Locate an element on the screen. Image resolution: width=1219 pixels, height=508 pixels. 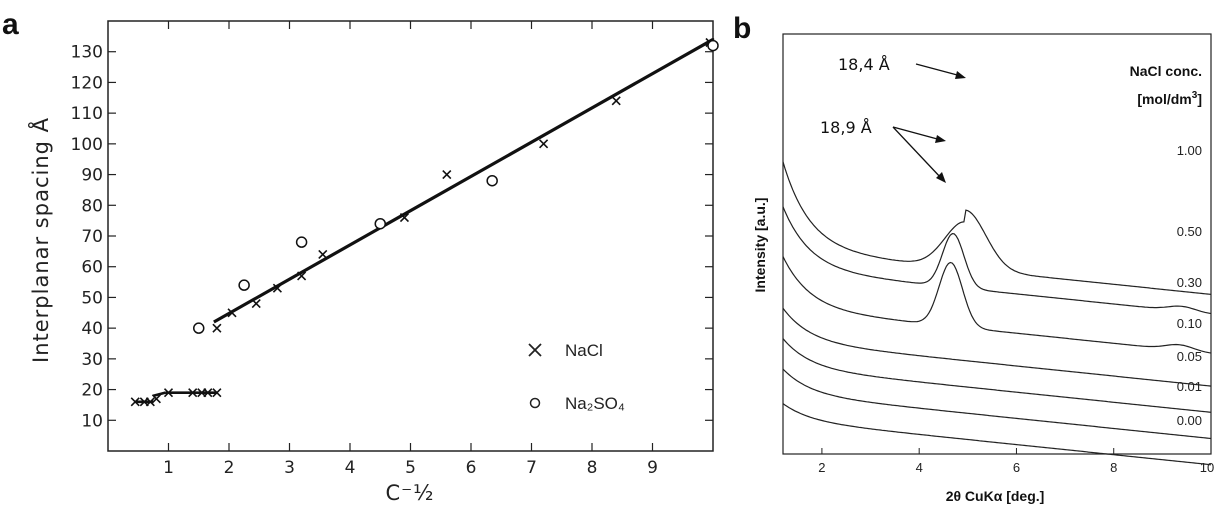
legend-unit-close: ] is located at coordinates (1199, 99).